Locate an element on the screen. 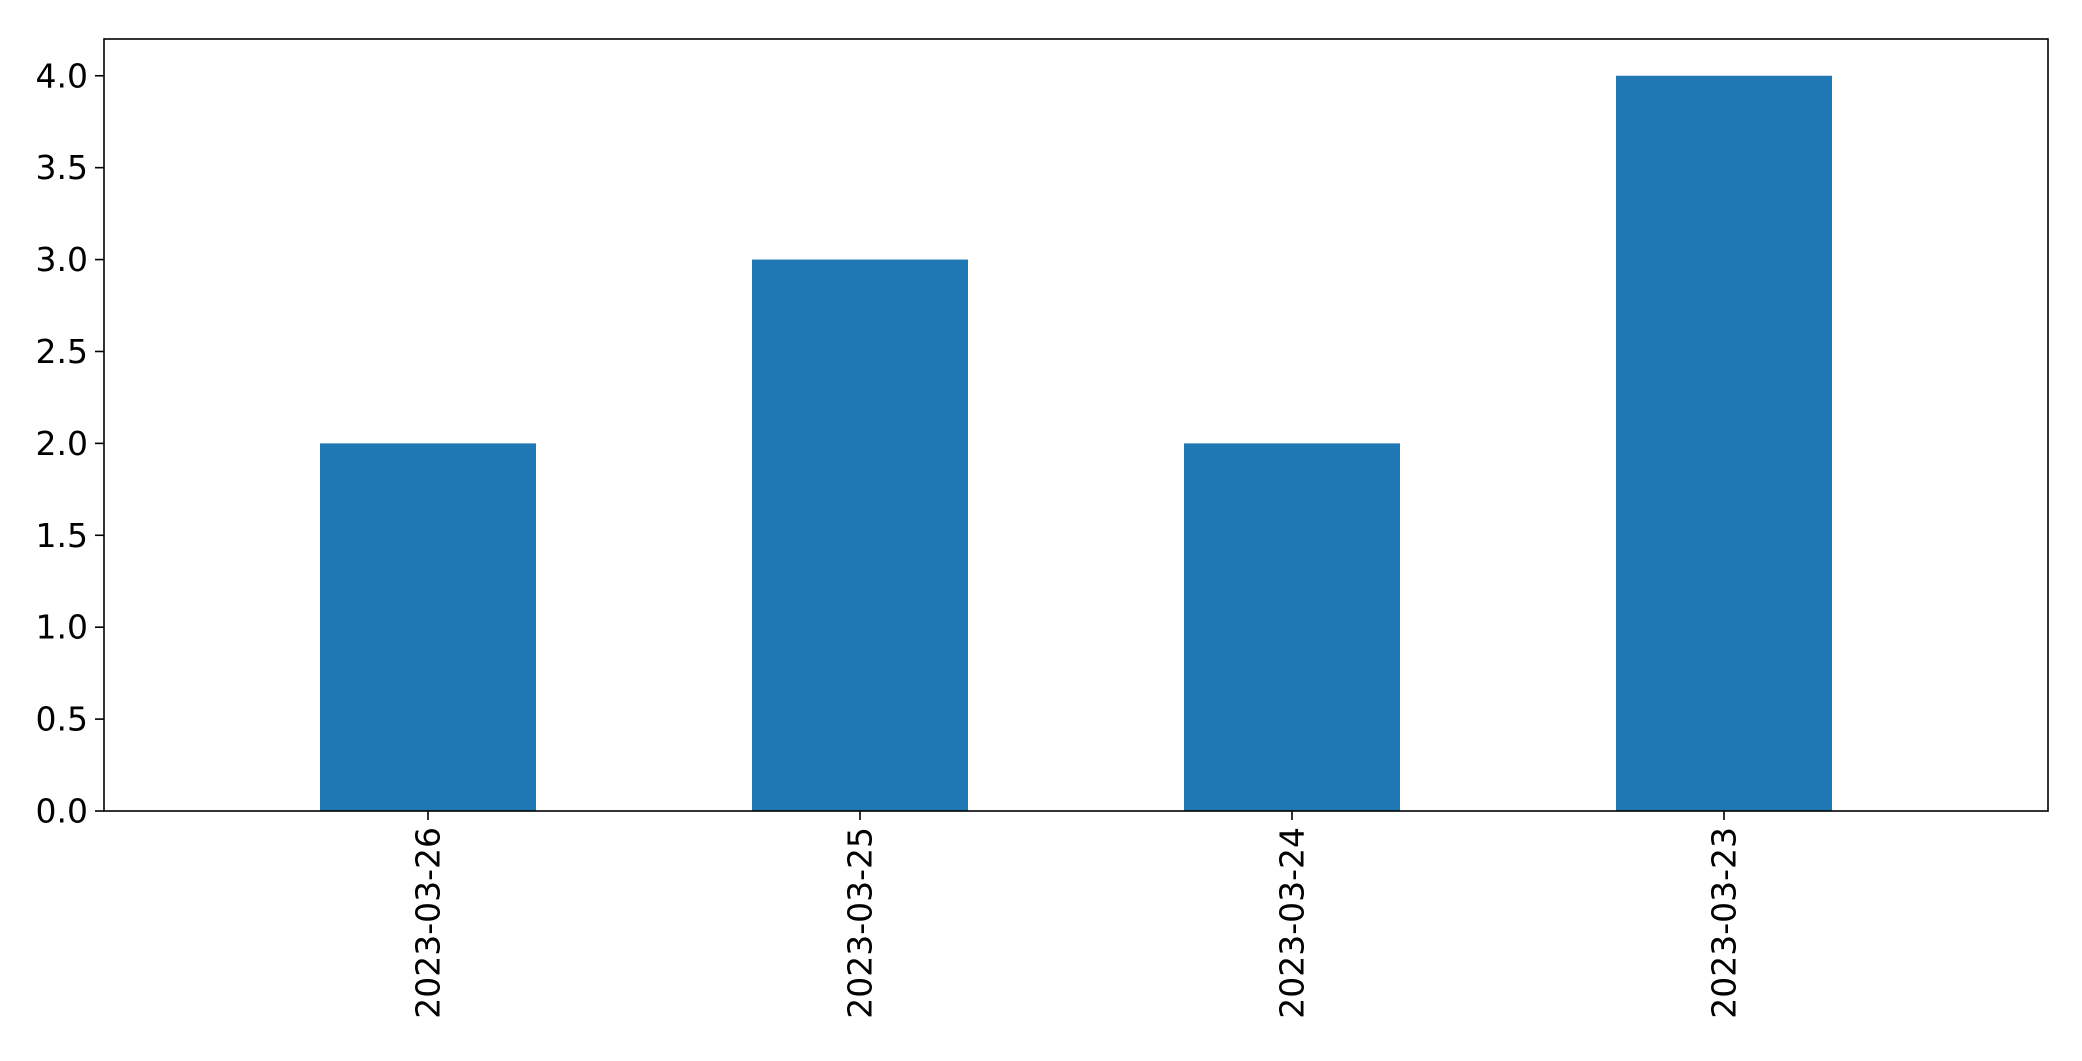  y-tick-label: 2.0 is located at coordinates (62, 443).